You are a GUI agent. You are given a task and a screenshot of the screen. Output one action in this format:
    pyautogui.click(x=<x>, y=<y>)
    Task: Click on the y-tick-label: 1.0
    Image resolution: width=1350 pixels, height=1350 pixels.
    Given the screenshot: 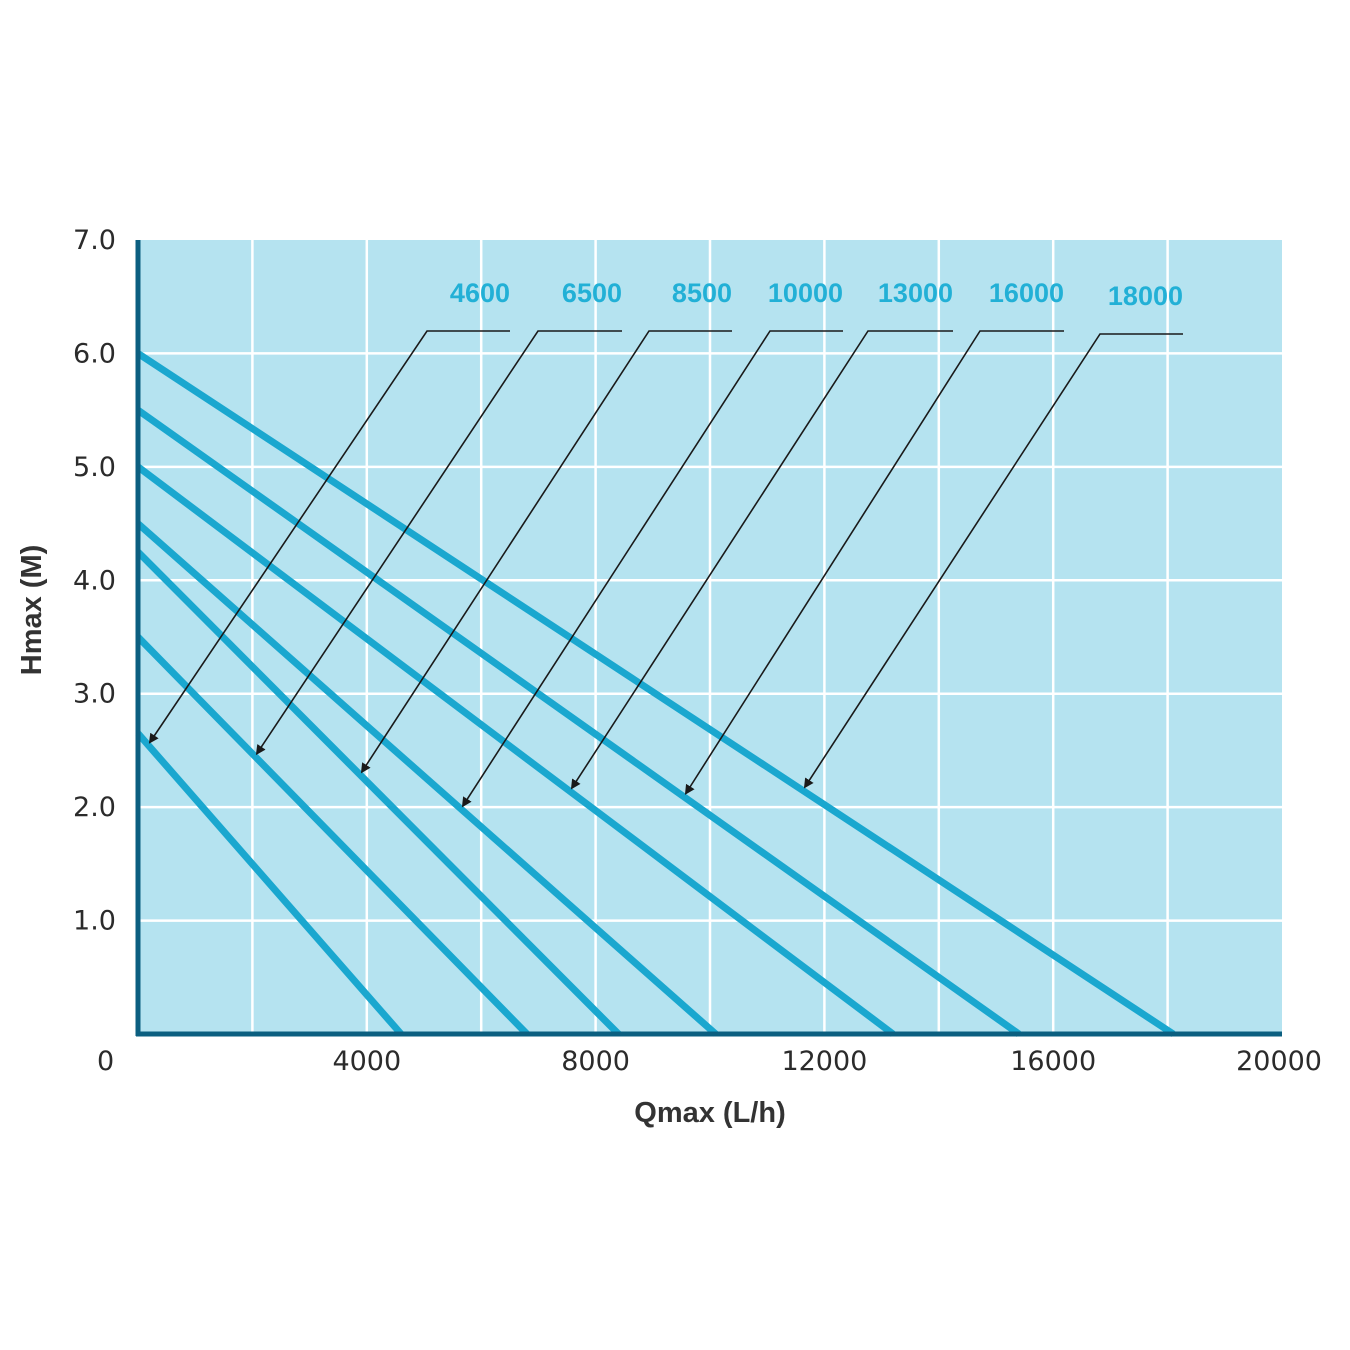 What is the action you would take?
    pyautogui.click(x=94, y=921)
    